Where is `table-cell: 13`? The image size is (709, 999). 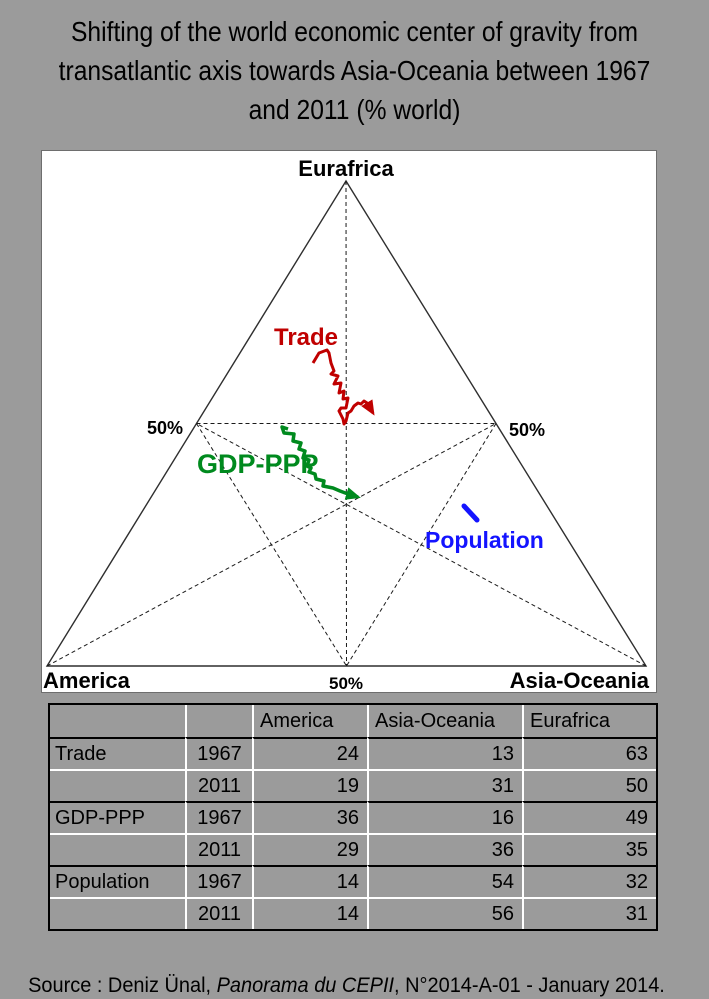 table-cell: 13 is located at coordinates (444, 753).